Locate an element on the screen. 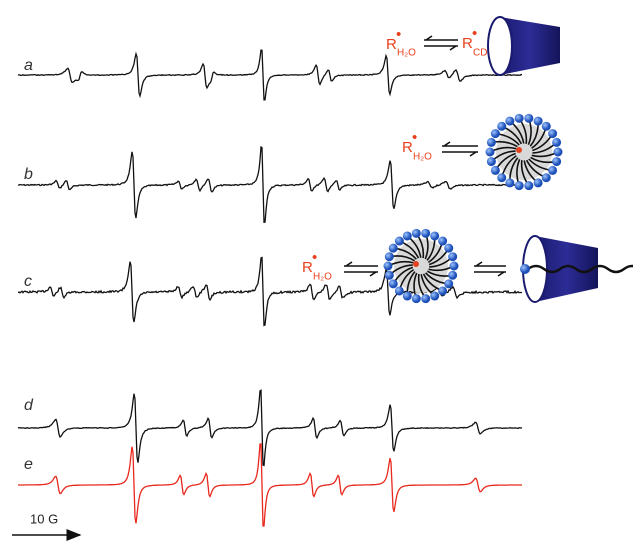  scheme-a: R • H₂O R • CD is located at coordinates (473, 46).